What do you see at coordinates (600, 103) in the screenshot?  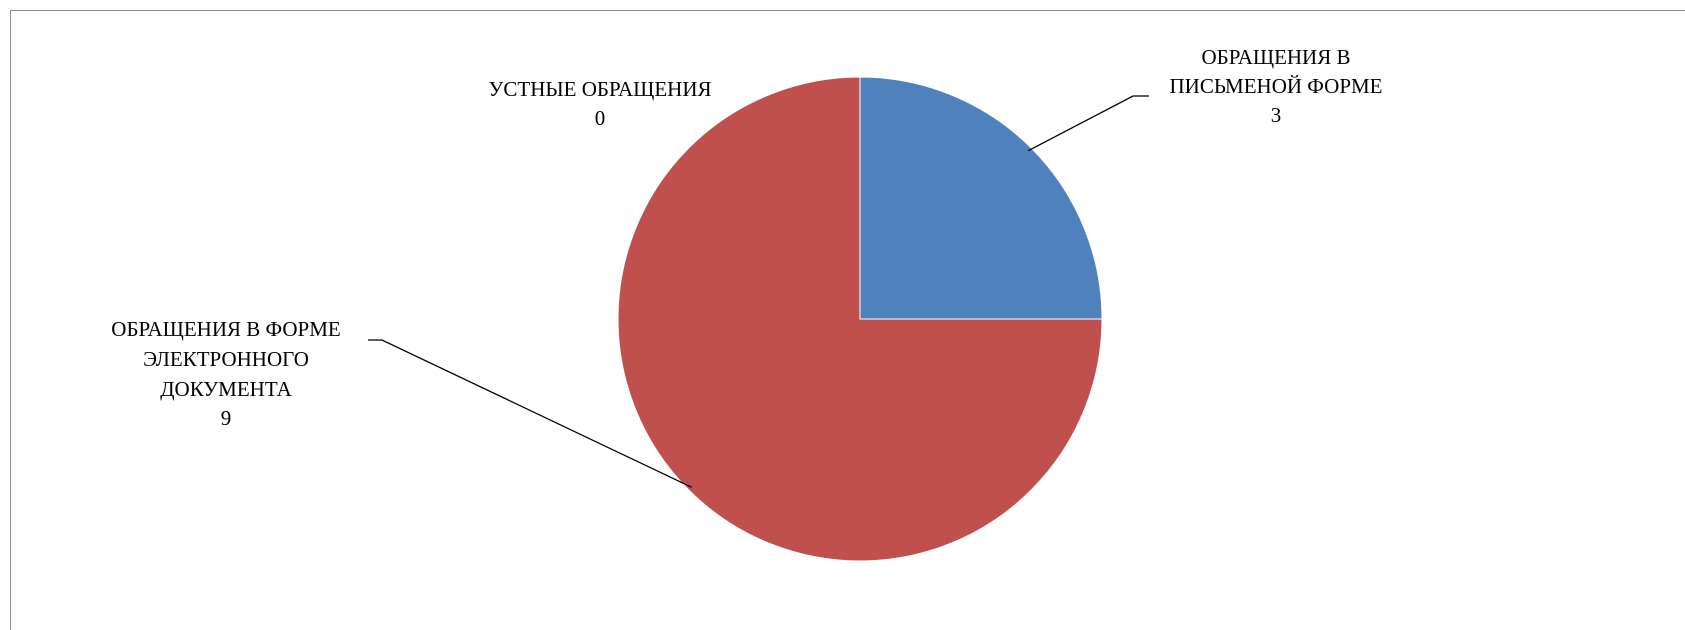 I see `data-label-oral: УСТНЫЕ ОБРАЩЕНИЯ 0` at bounding box center [600, 103].